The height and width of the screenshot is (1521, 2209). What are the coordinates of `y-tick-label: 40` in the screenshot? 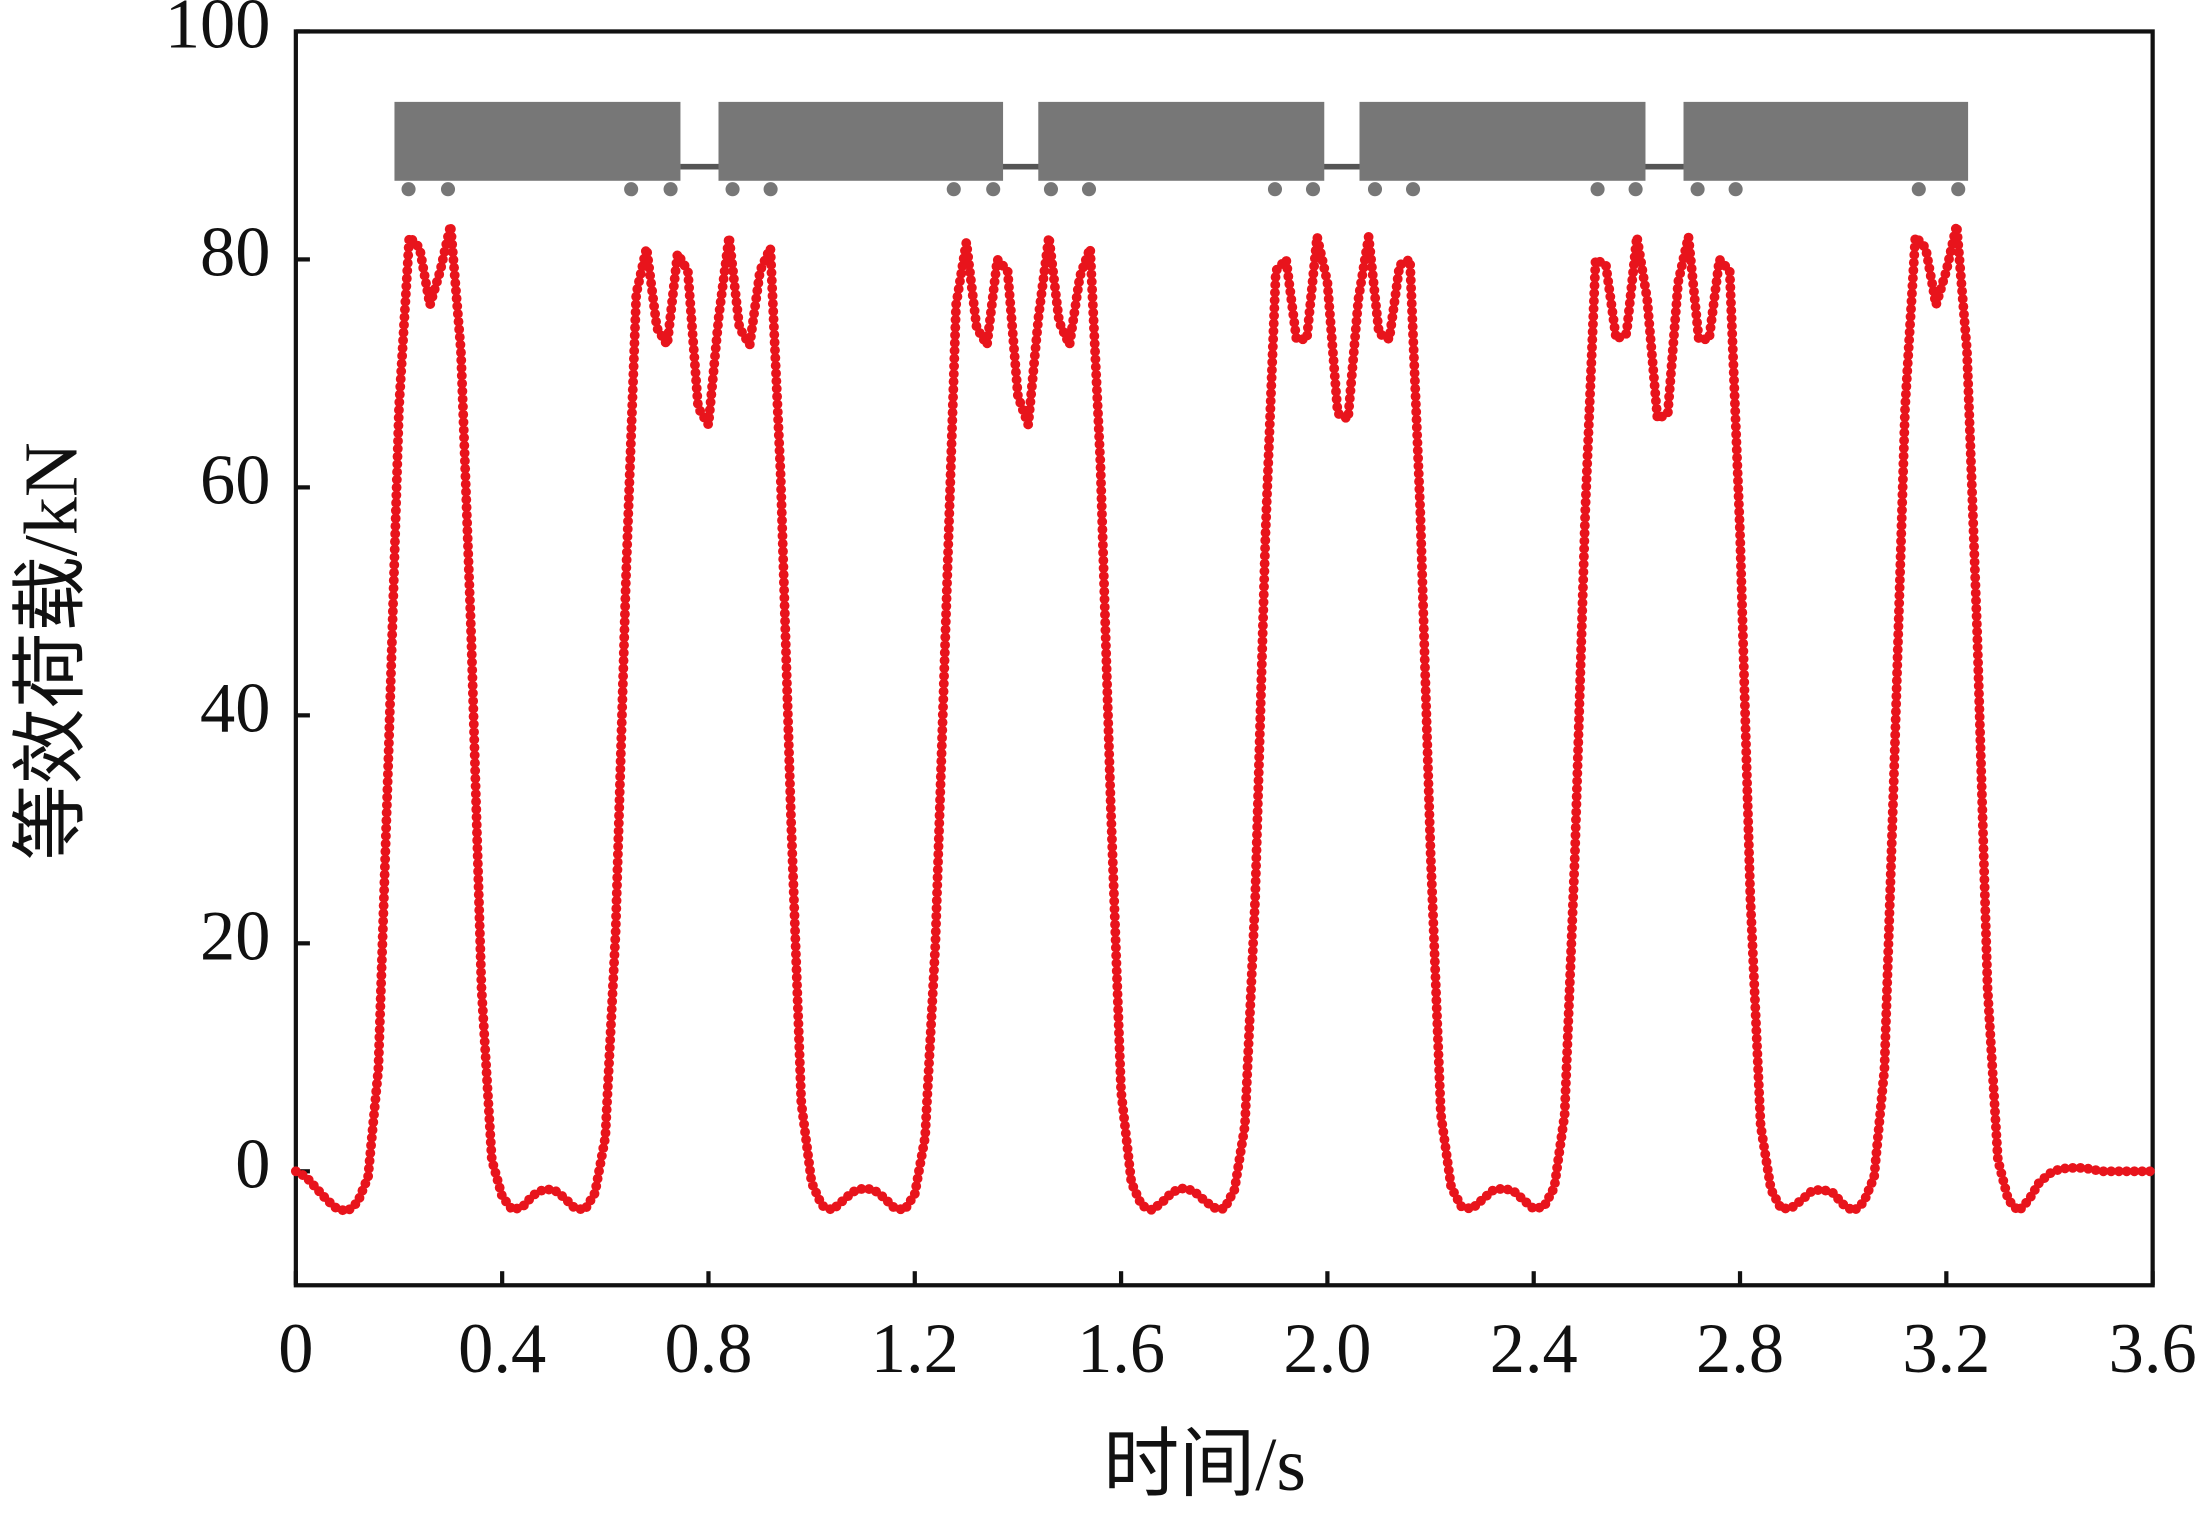 It's located at (235, 709).